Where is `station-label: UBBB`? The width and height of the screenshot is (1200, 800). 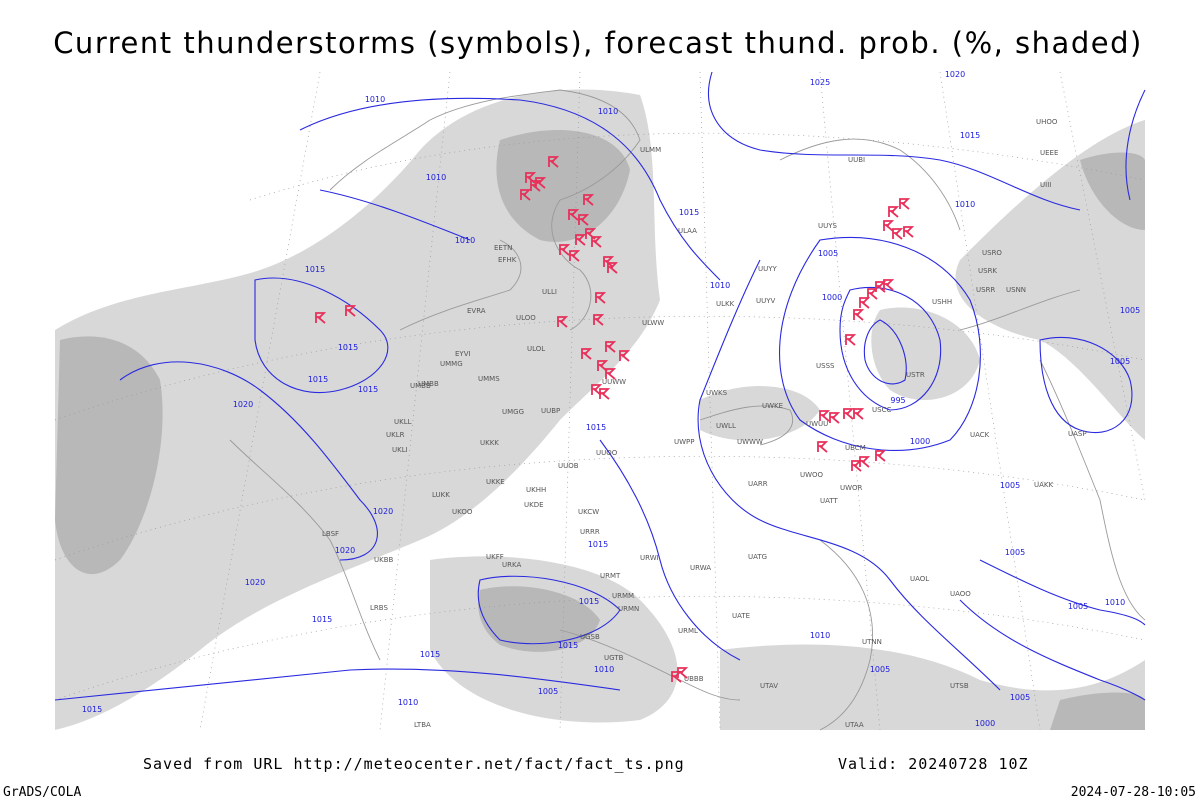
station-label: UBBB is located at coordinates (694, 679).